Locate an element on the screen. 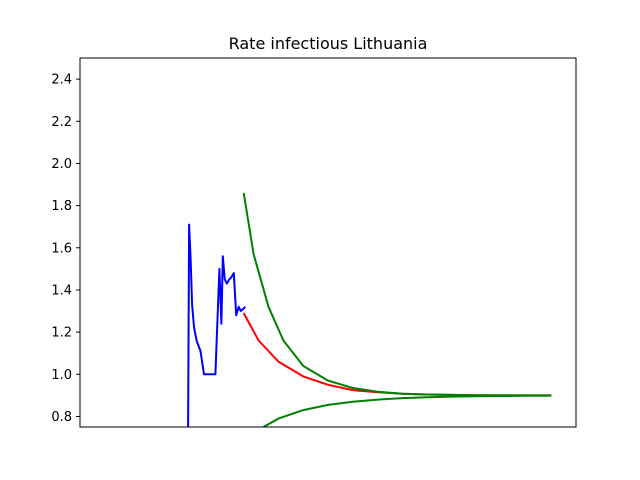 Image resolution: width=640 pixels, height=480 pixels. chart-title: Rate infectious Lithuania is located at coordinates (328, 43).